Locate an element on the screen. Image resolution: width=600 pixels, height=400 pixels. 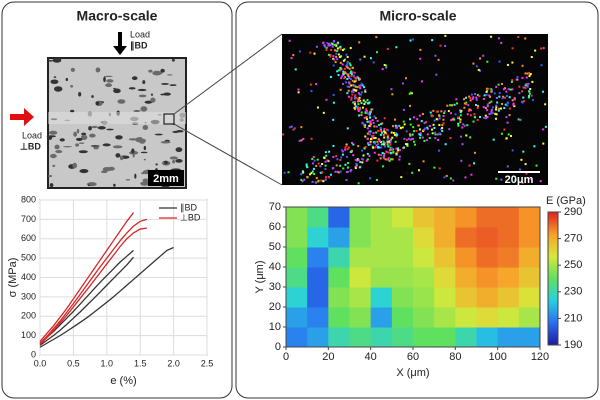
data-line is located at coordinates (87, 301).